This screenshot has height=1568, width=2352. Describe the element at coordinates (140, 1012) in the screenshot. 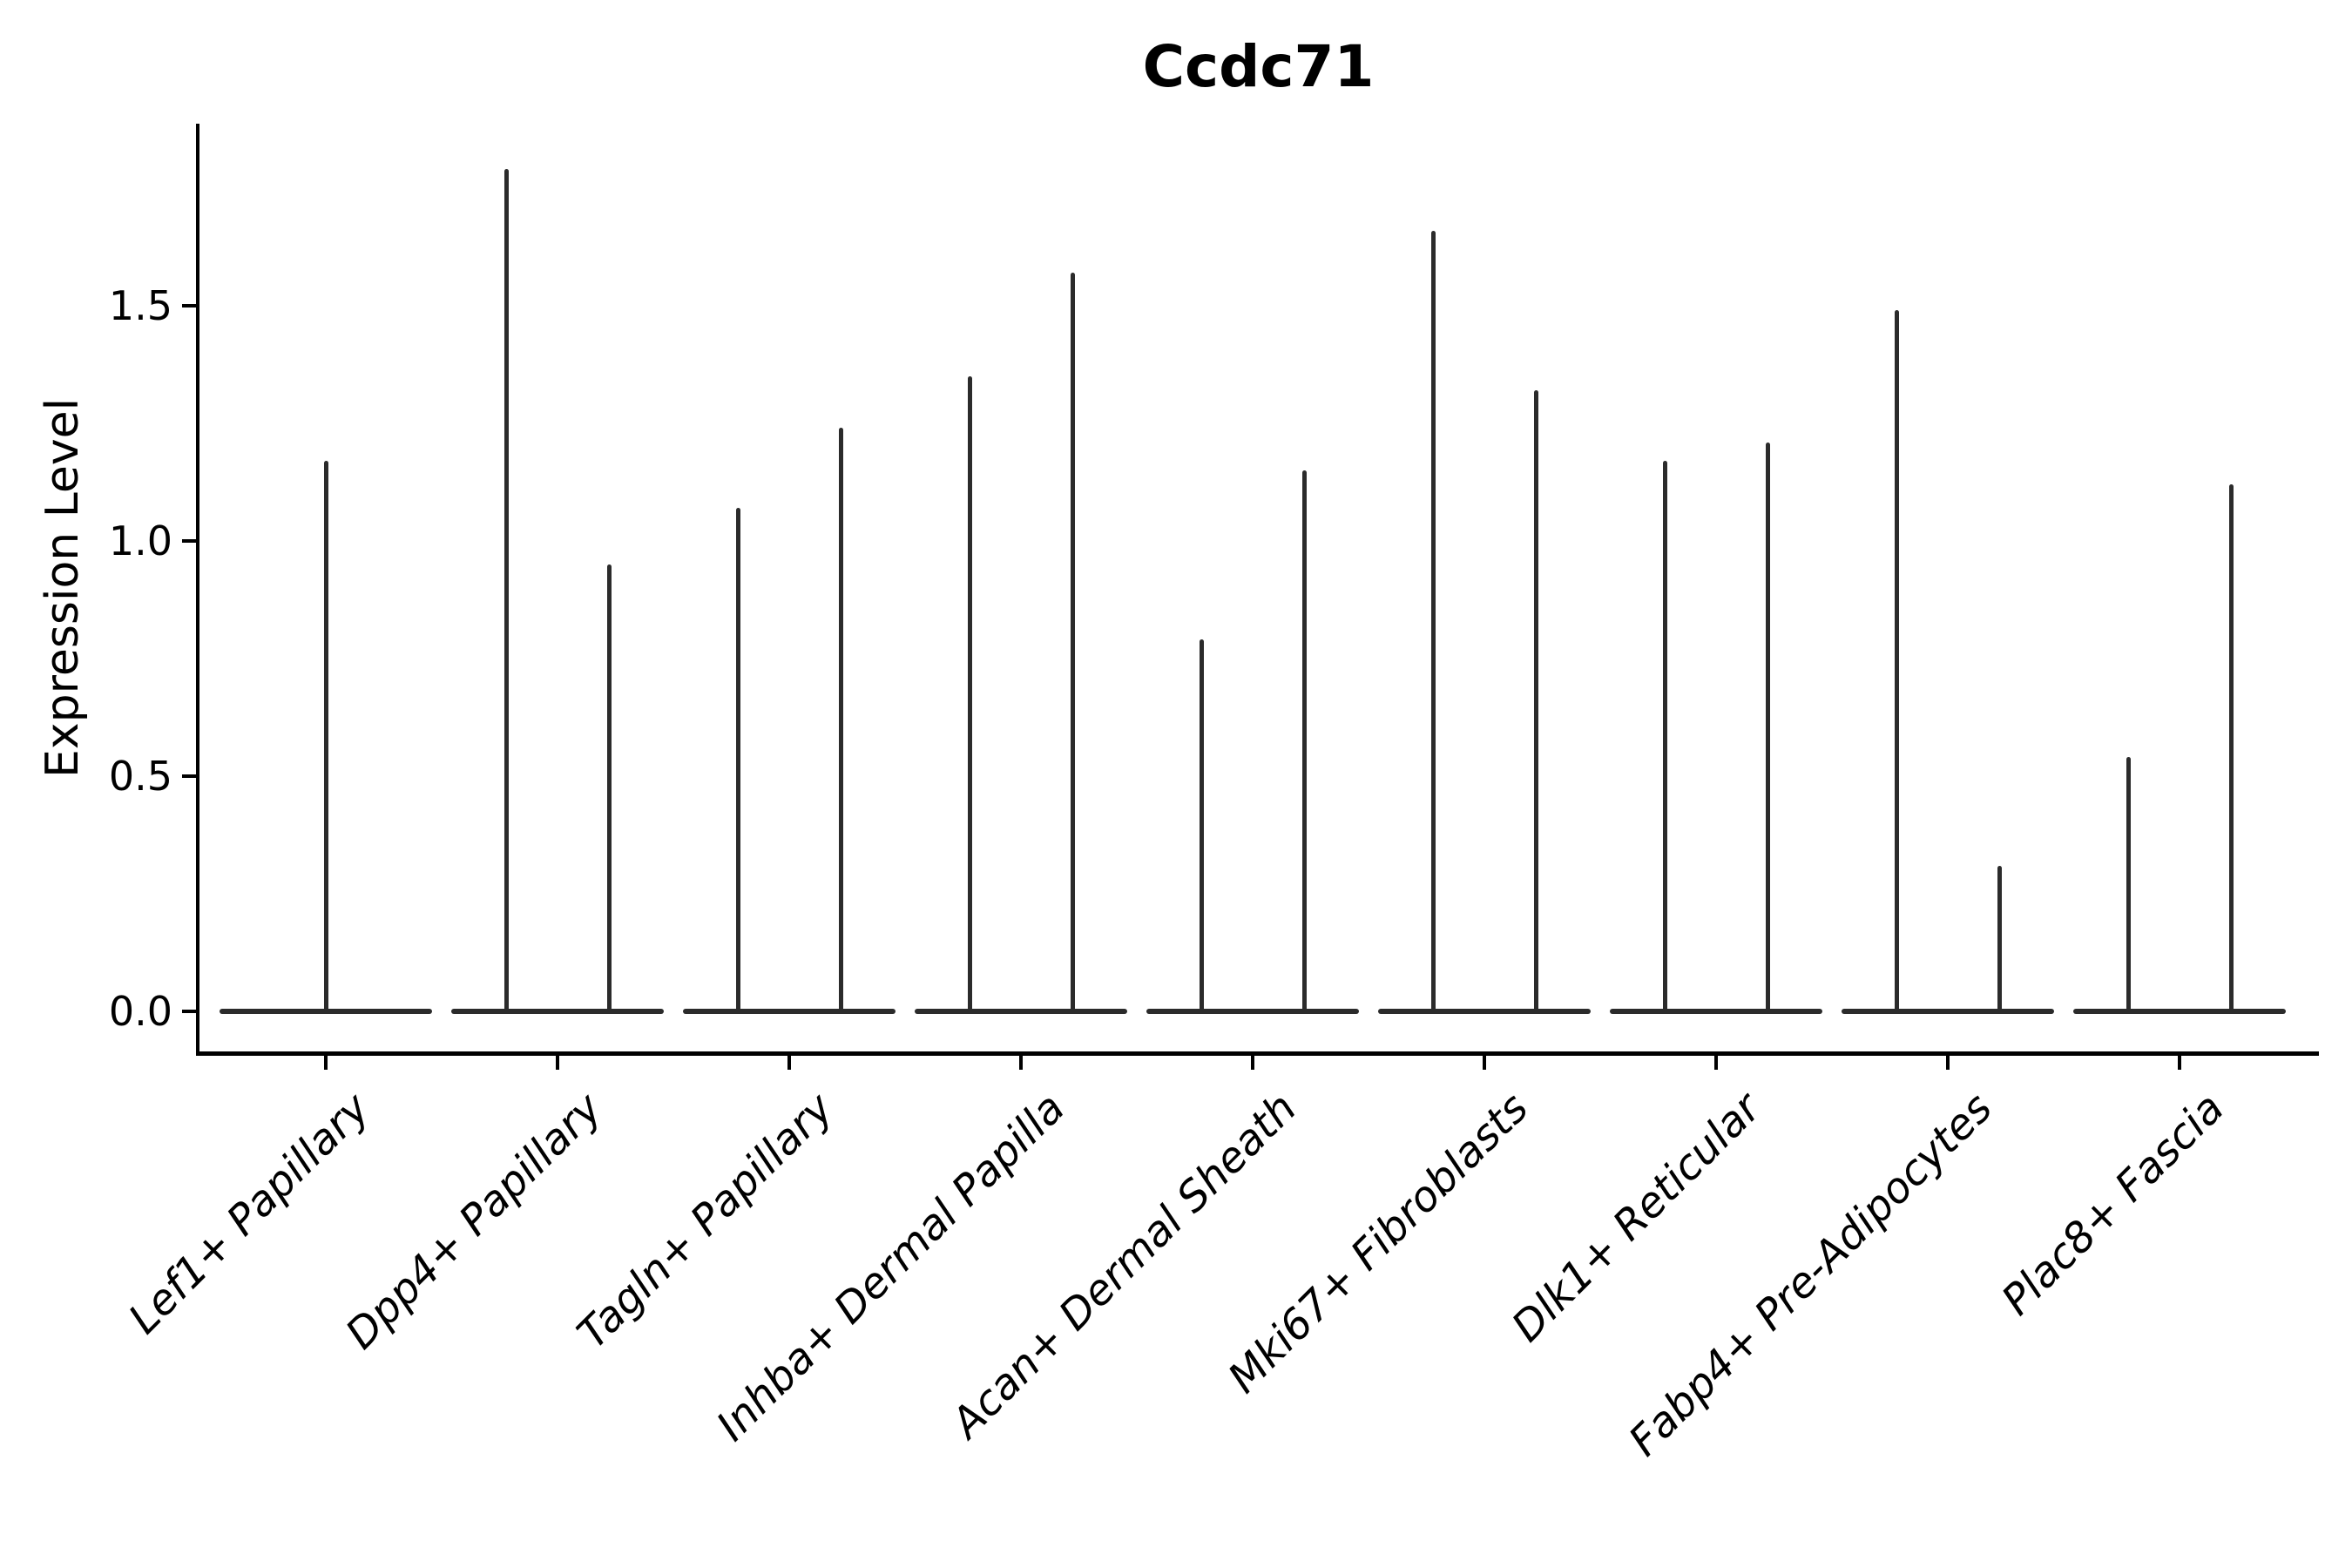

I see `y-tick-label: 0.0` at that location.